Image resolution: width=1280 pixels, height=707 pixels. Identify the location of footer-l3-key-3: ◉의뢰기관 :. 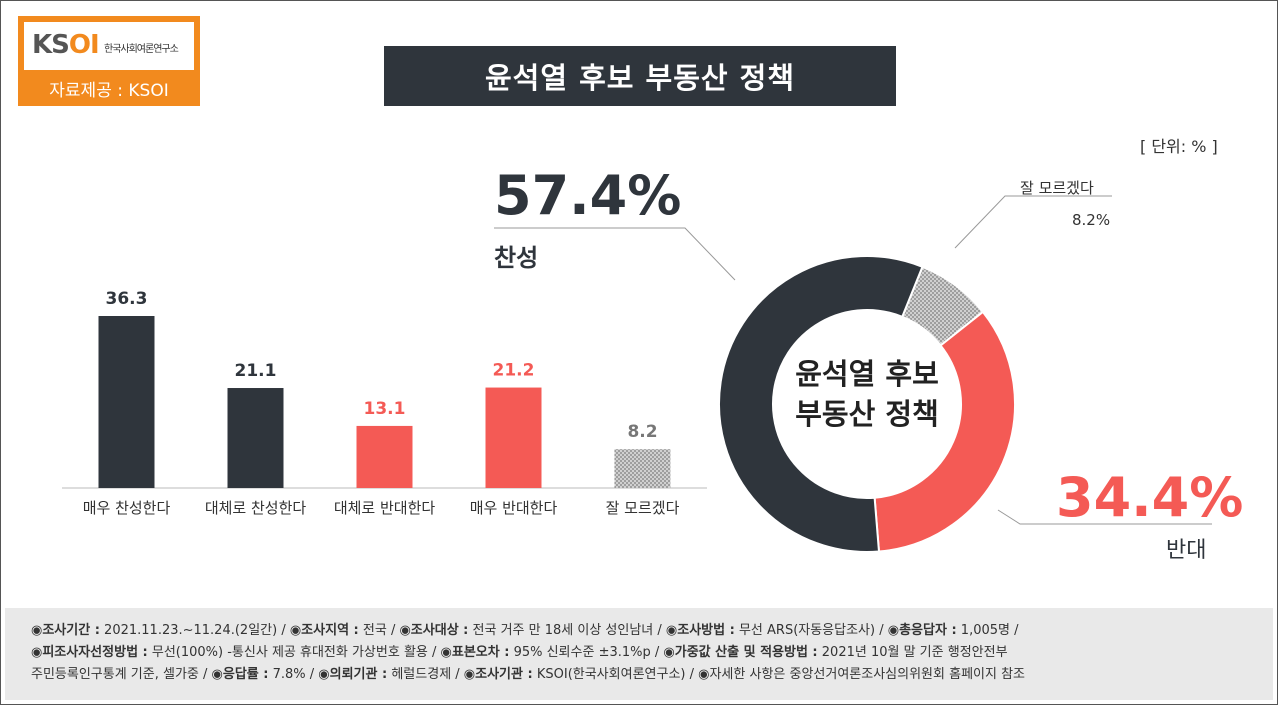
(353, 674).